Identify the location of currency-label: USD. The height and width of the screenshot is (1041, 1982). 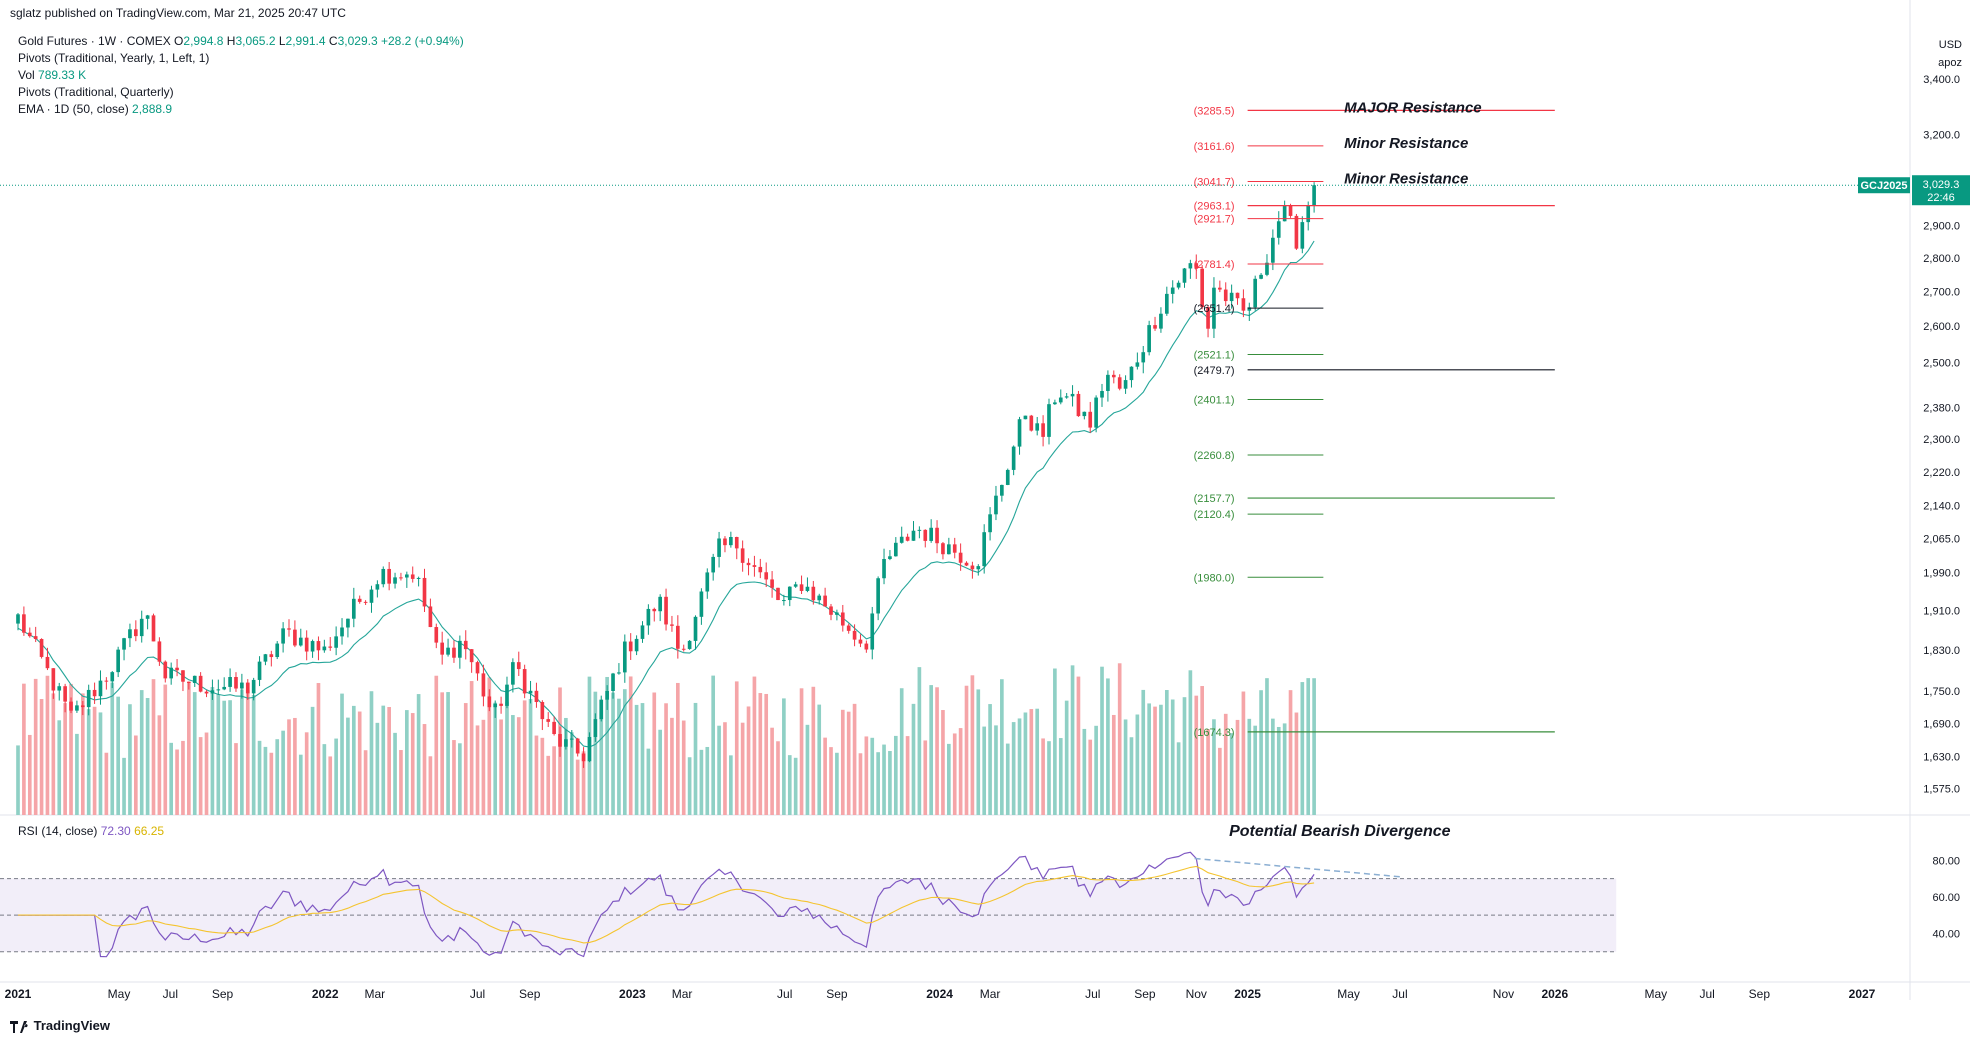
(1950, 45).